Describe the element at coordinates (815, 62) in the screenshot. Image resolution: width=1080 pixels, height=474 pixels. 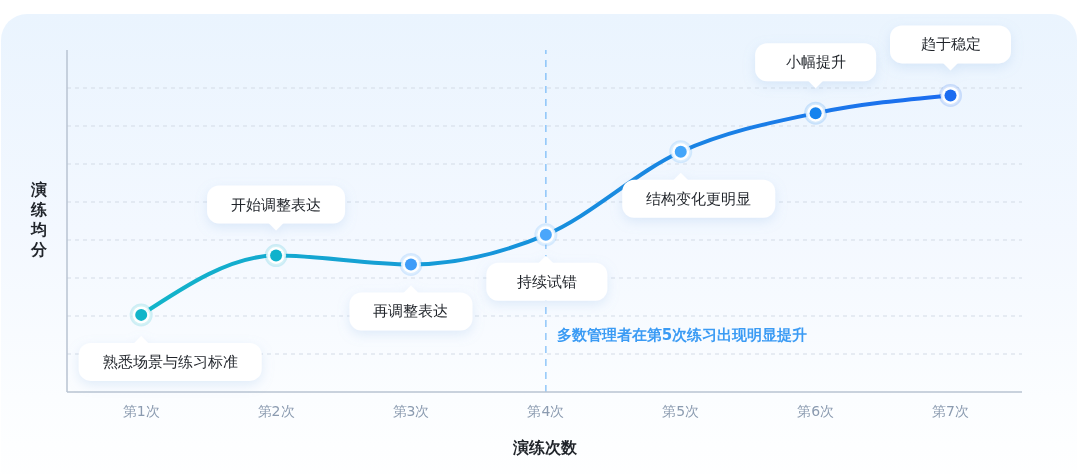
I see `annotation: 小幅提升` at that location.